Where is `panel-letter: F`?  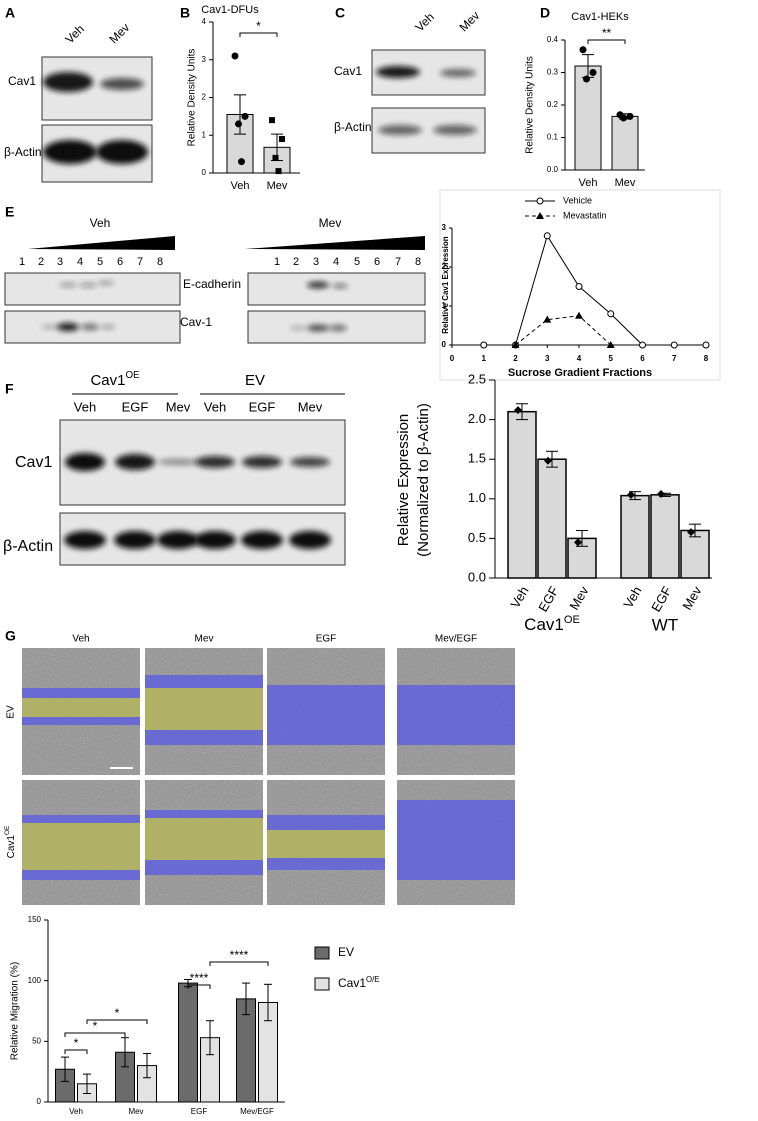 panel-letter: F is located at coordinates (9, 389).